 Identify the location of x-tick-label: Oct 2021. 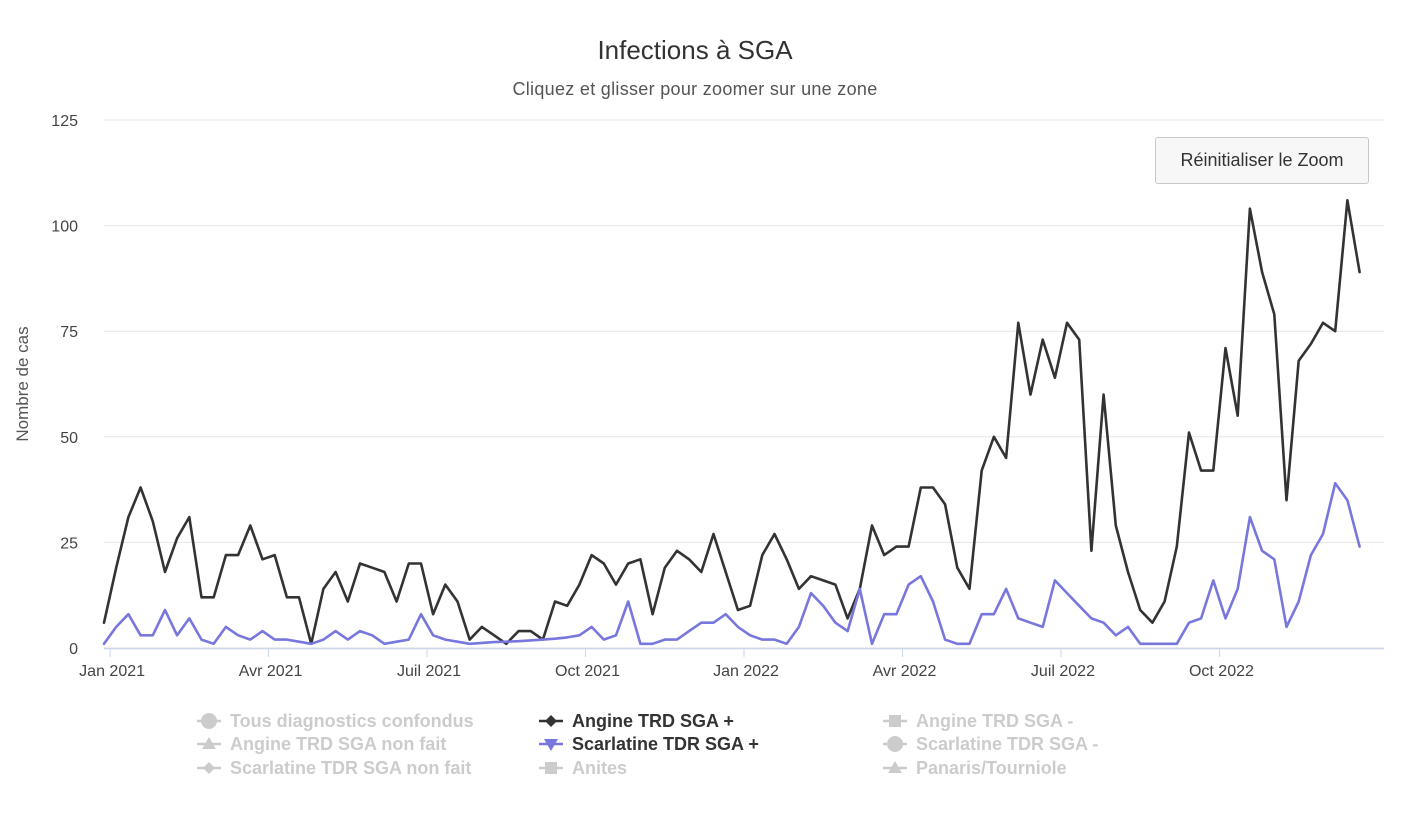
(587, 671).